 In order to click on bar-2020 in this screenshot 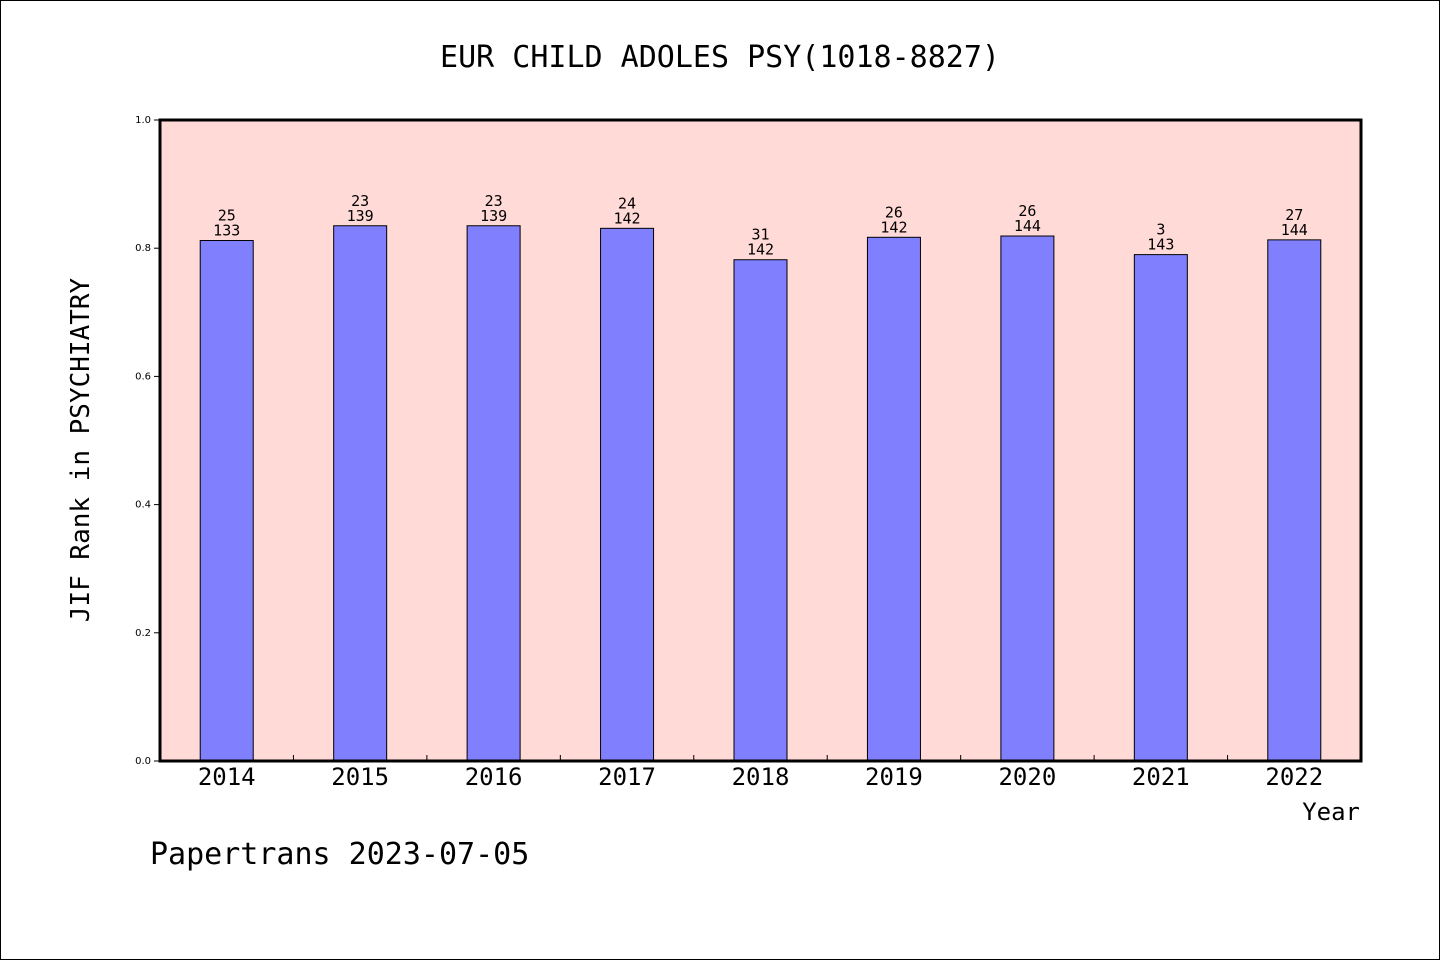, I will do `click(1027, 498)`.